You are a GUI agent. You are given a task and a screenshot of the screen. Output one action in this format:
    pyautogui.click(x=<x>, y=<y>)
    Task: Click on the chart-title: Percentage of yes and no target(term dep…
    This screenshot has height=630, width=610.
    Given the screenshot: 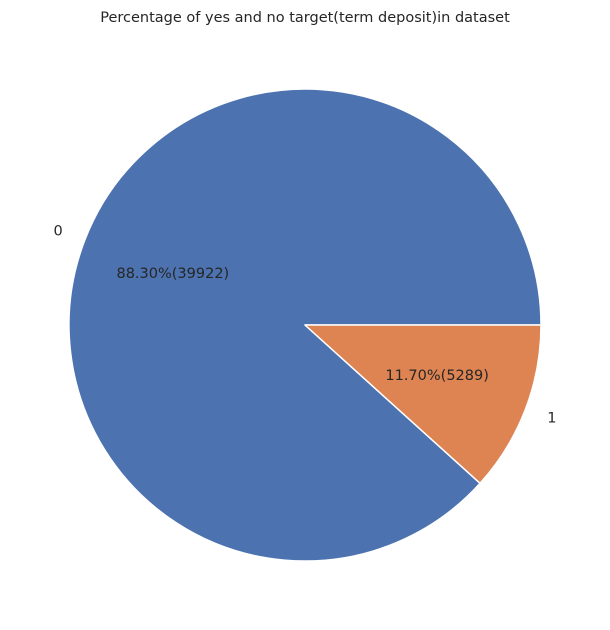 What is the action you would take?
    pyautogui.click(x=305, y=18)
    